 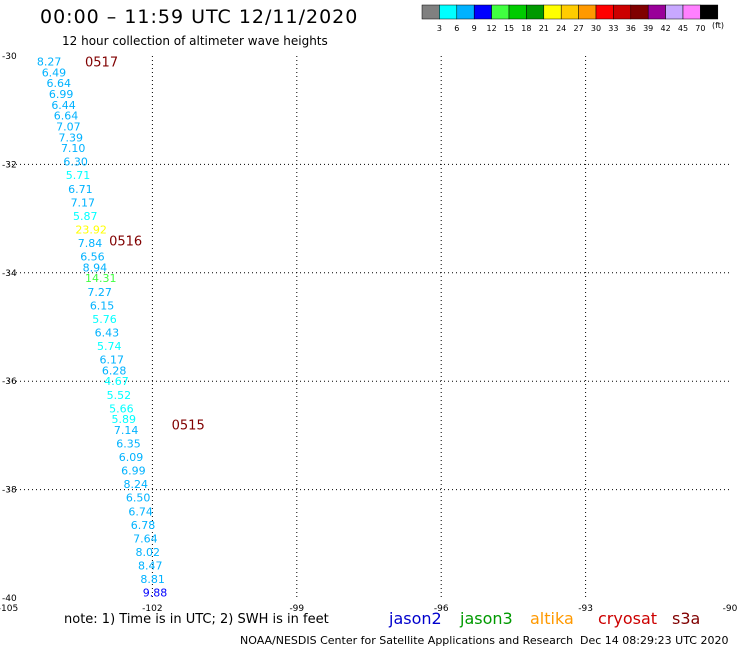 What do you see at coordinates (579, 28) in the screenshot?
I see `legend-tick-label: 27` at bounding box center [579, 28].